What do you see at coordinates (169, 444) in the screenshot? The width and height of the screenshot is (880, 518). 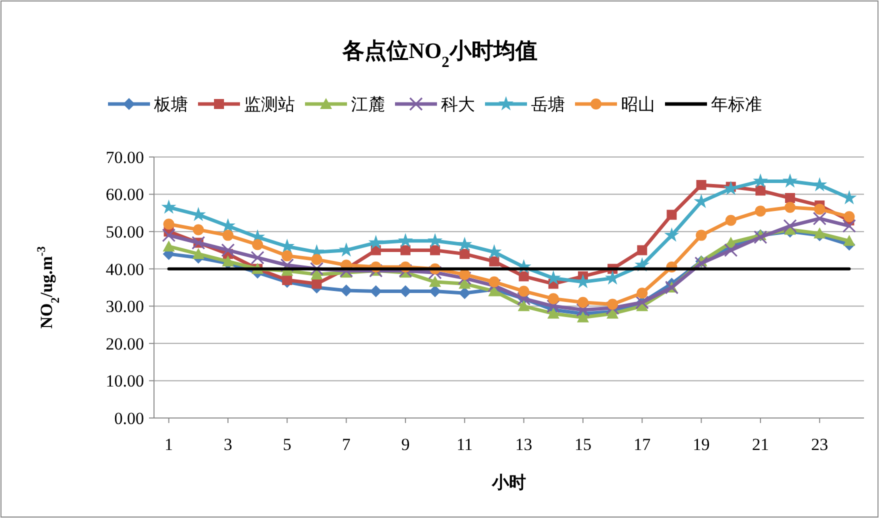 I see `x-tick-label: 1` at bounding box center [169, 444].